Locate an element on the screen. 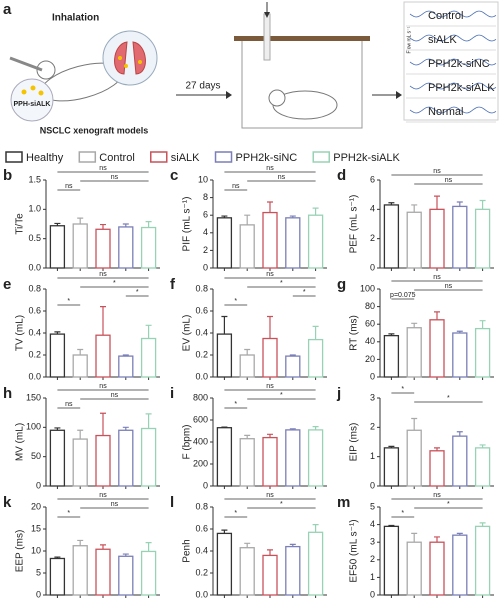 The image size is (500, 606). y-axis-label: F (bpm) is located at coordinates (187, 442).